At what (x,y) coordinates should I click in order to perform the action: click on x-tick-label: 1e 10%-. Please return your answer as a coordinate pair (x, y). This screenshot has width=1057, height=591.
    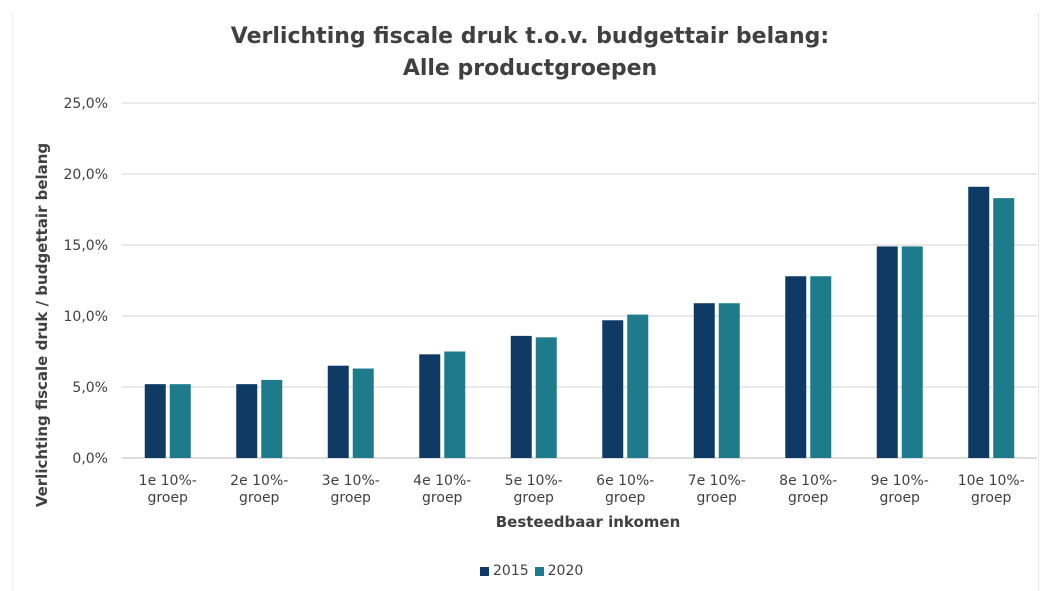
    Looking at the image, I should click on (168, 481).